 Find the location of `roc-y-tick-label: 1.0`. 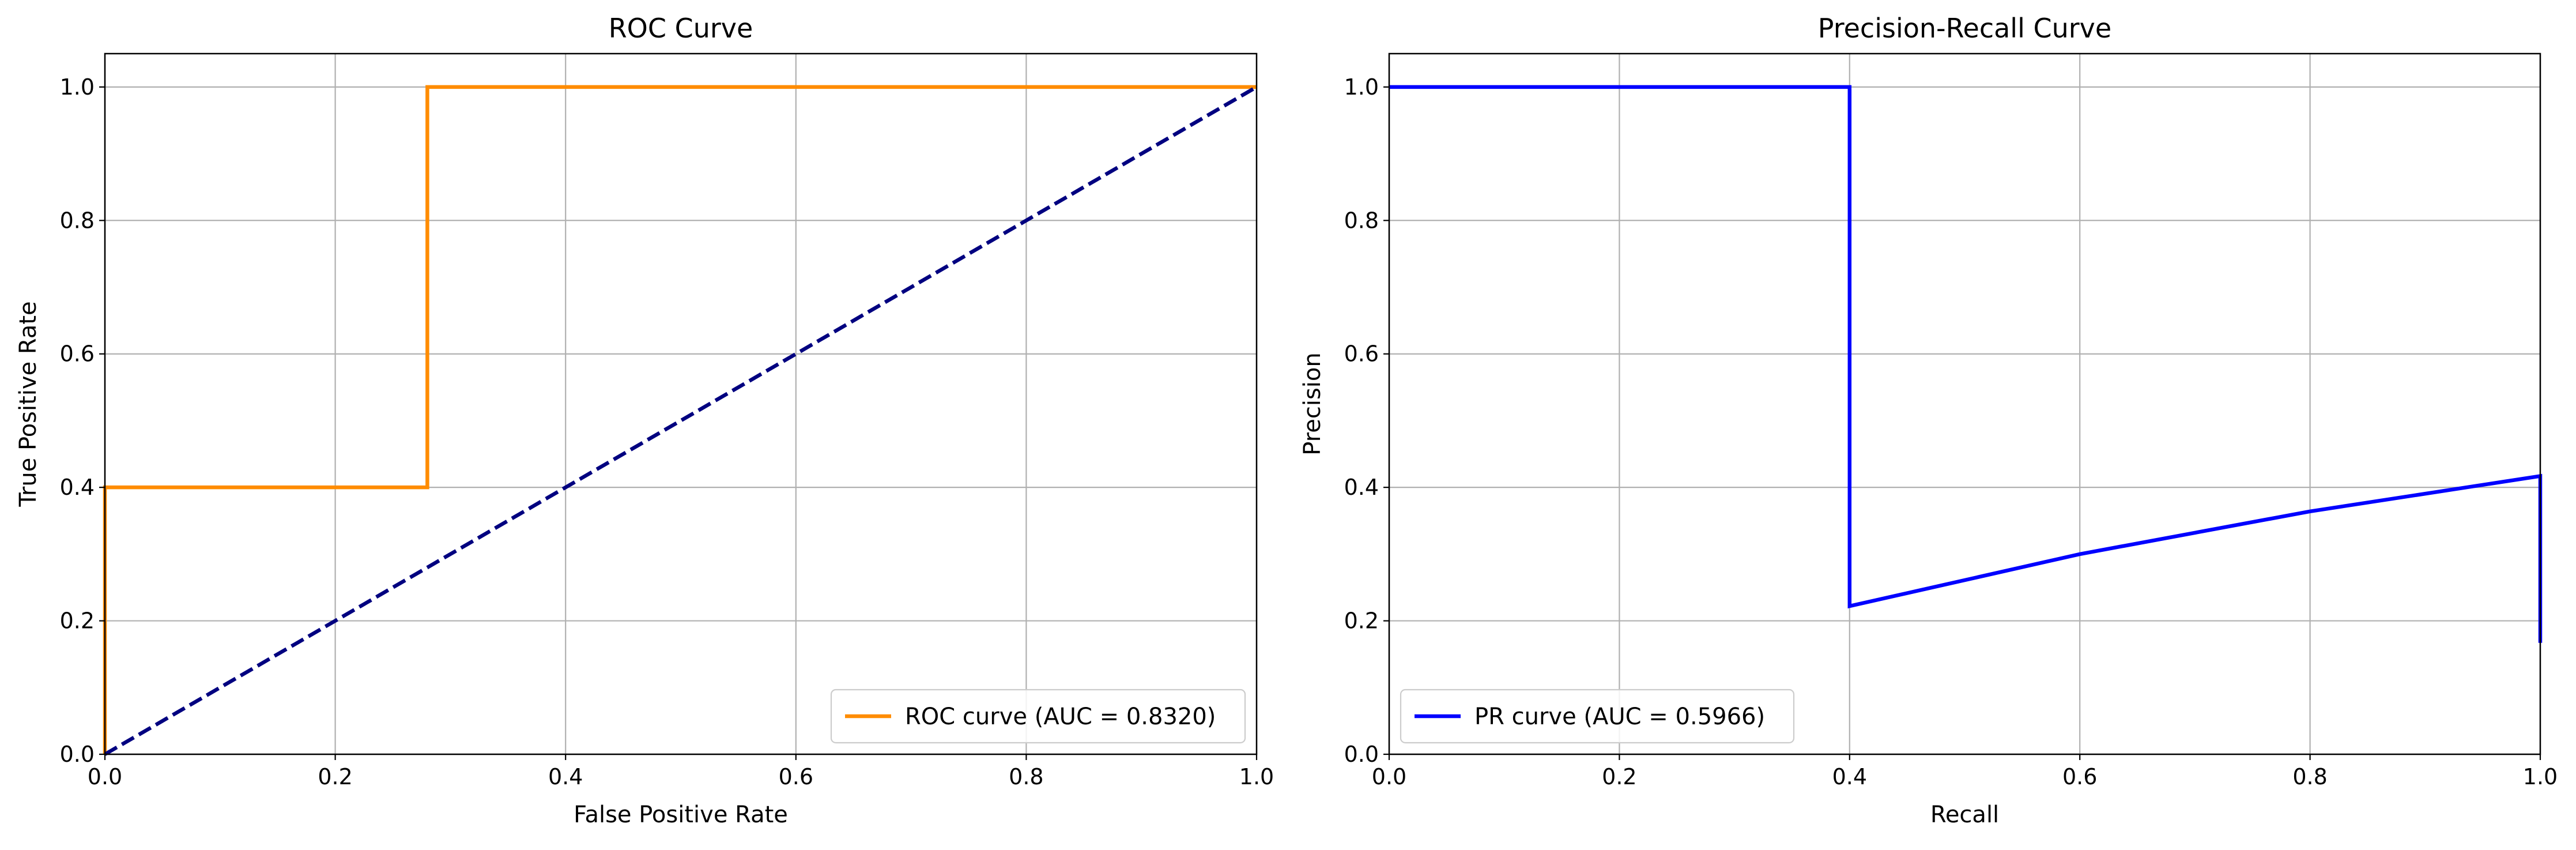

roc-y-tick-label: 1.0 is located at coordinates (77, 87).